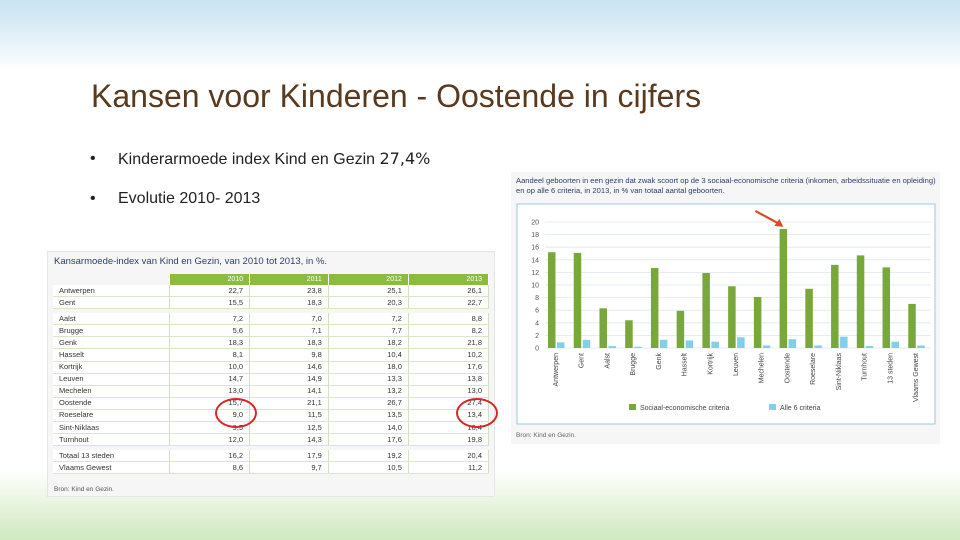 Image resolution: width=960 pixels, height=540 pixels. Describe the element at coordinates (368, 331) in the screenshot. I see `table-cell-value: 7,7` at that location.